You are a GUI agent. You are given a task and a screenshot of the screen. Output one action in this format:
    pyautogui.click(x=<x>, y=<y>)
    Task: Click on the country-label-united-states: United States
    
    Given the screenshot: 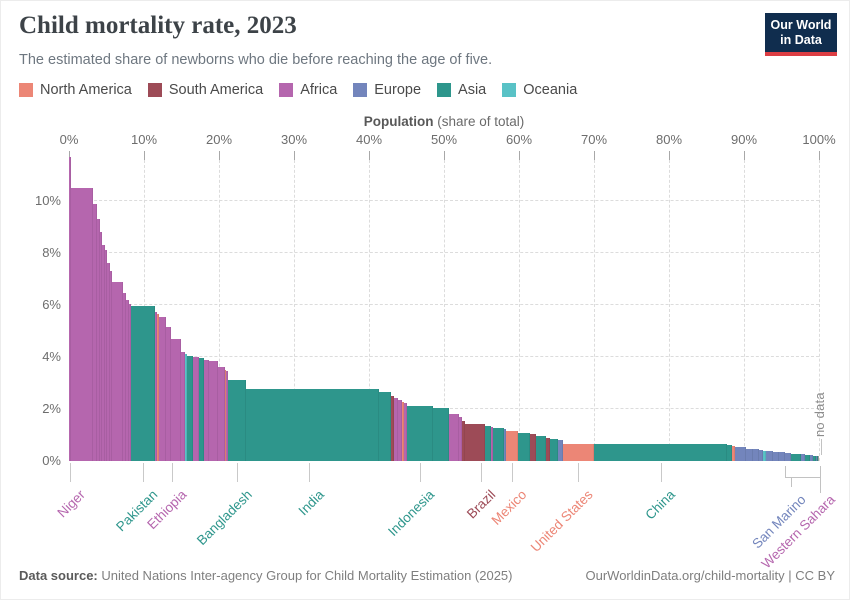 What is the action you would take?
    pyautogui.click(x=561, y=521)
    